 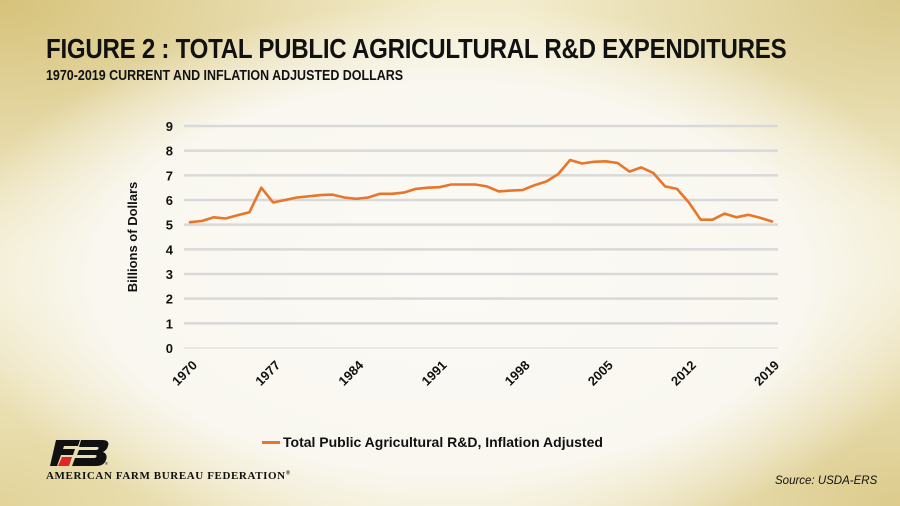 I want to click on y-tick-label: 0, so click(x=169, y=348).